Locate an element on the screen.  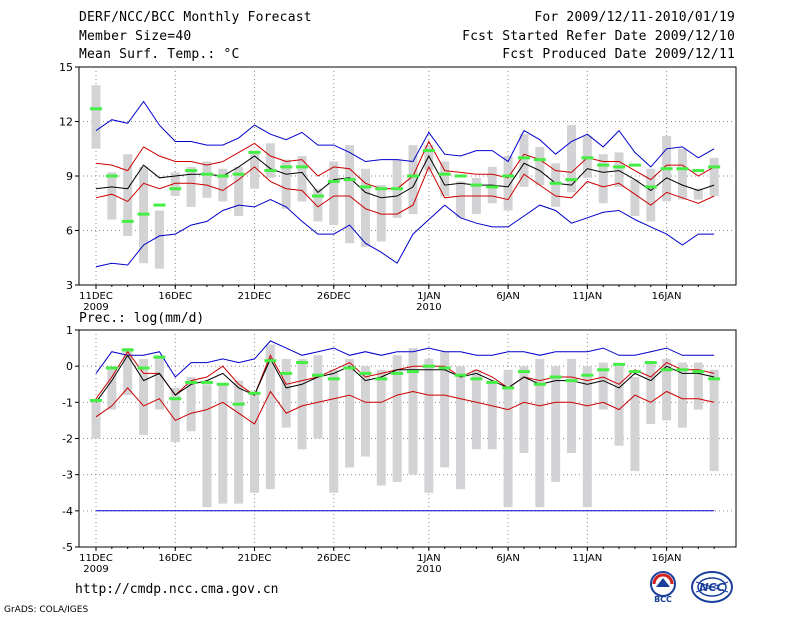
y-tick-label: -1 is located at coordinates (67, 402).